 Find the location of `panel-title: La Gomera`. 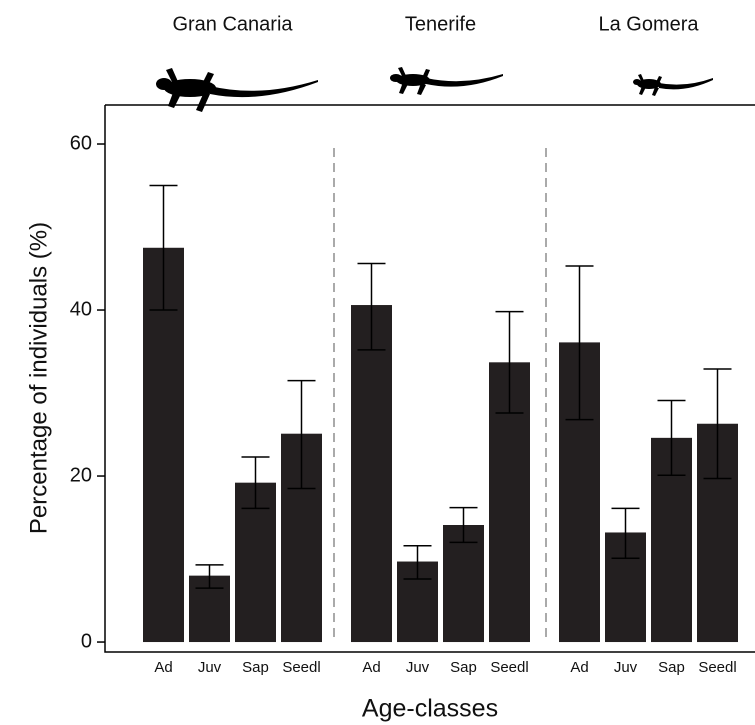

panel-title: La Gomera is located at coordinates (648, 24).